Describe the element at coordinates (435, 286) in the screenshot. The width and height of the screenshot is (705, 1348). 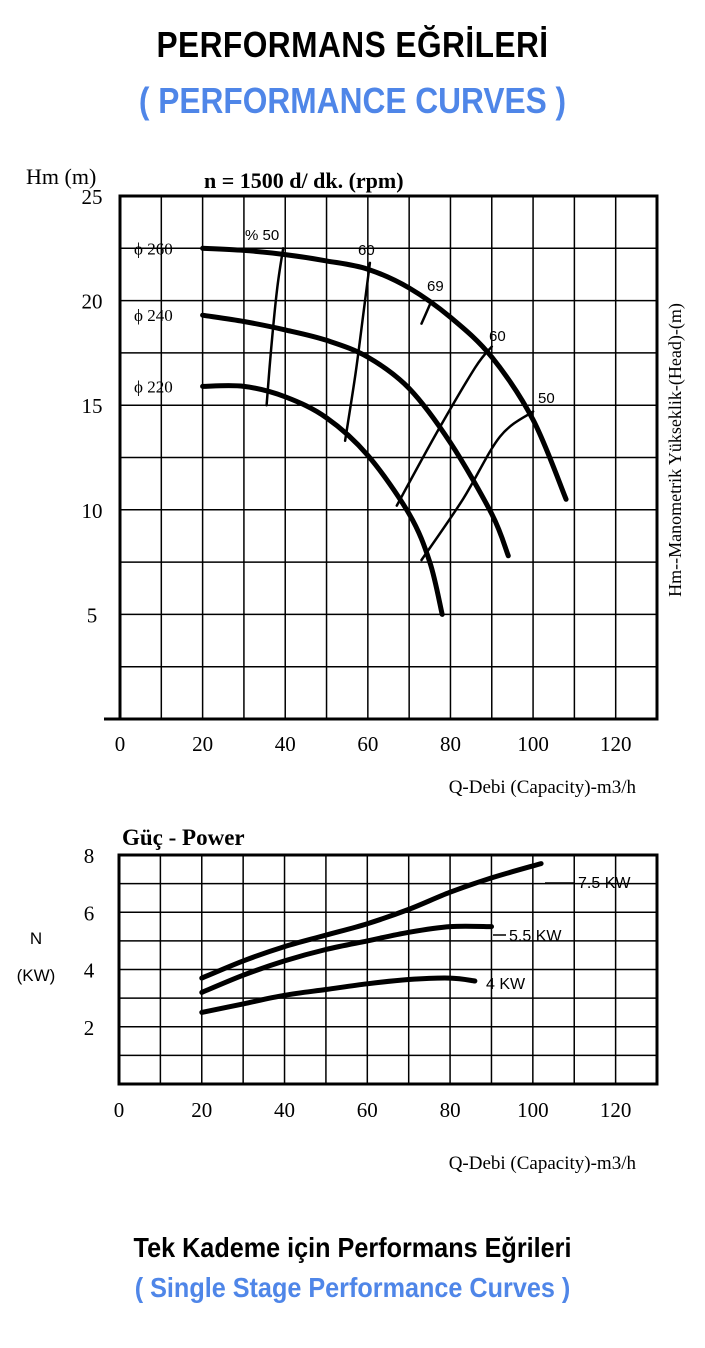
I see `efficiency-label: 69` at that location.